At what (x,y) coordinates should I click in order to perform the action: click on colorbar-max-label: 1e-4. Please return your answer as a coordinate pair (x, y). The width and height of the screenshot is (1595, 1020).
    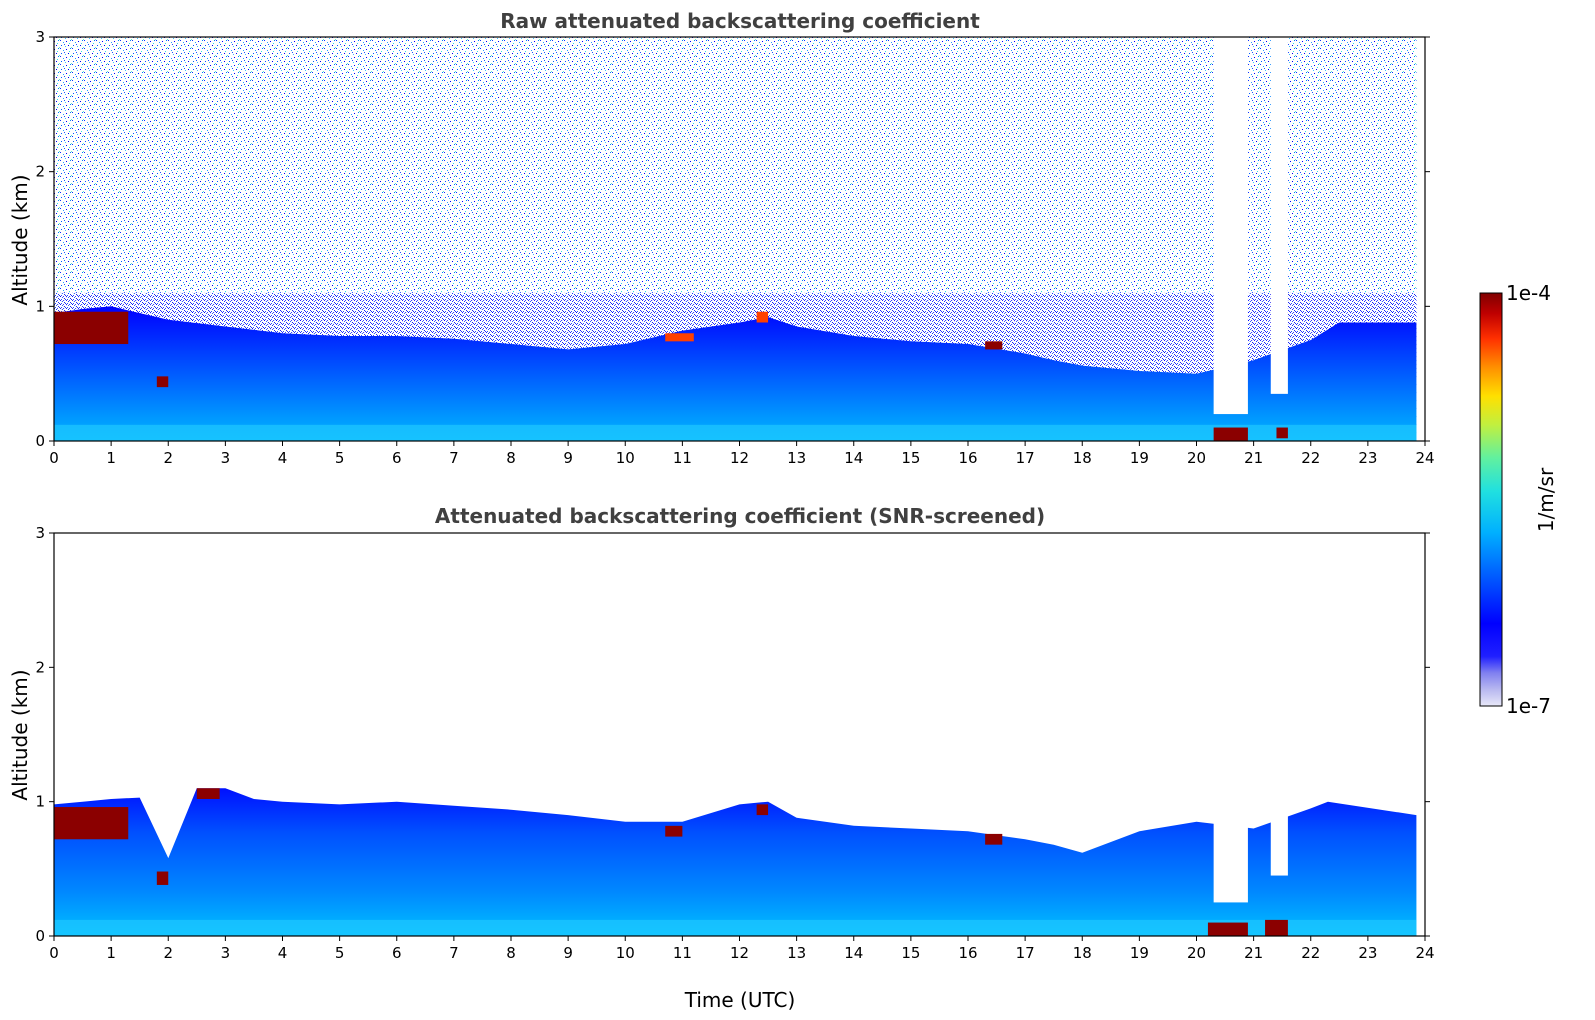
    Looking at the image, I should click on (1528, 293).